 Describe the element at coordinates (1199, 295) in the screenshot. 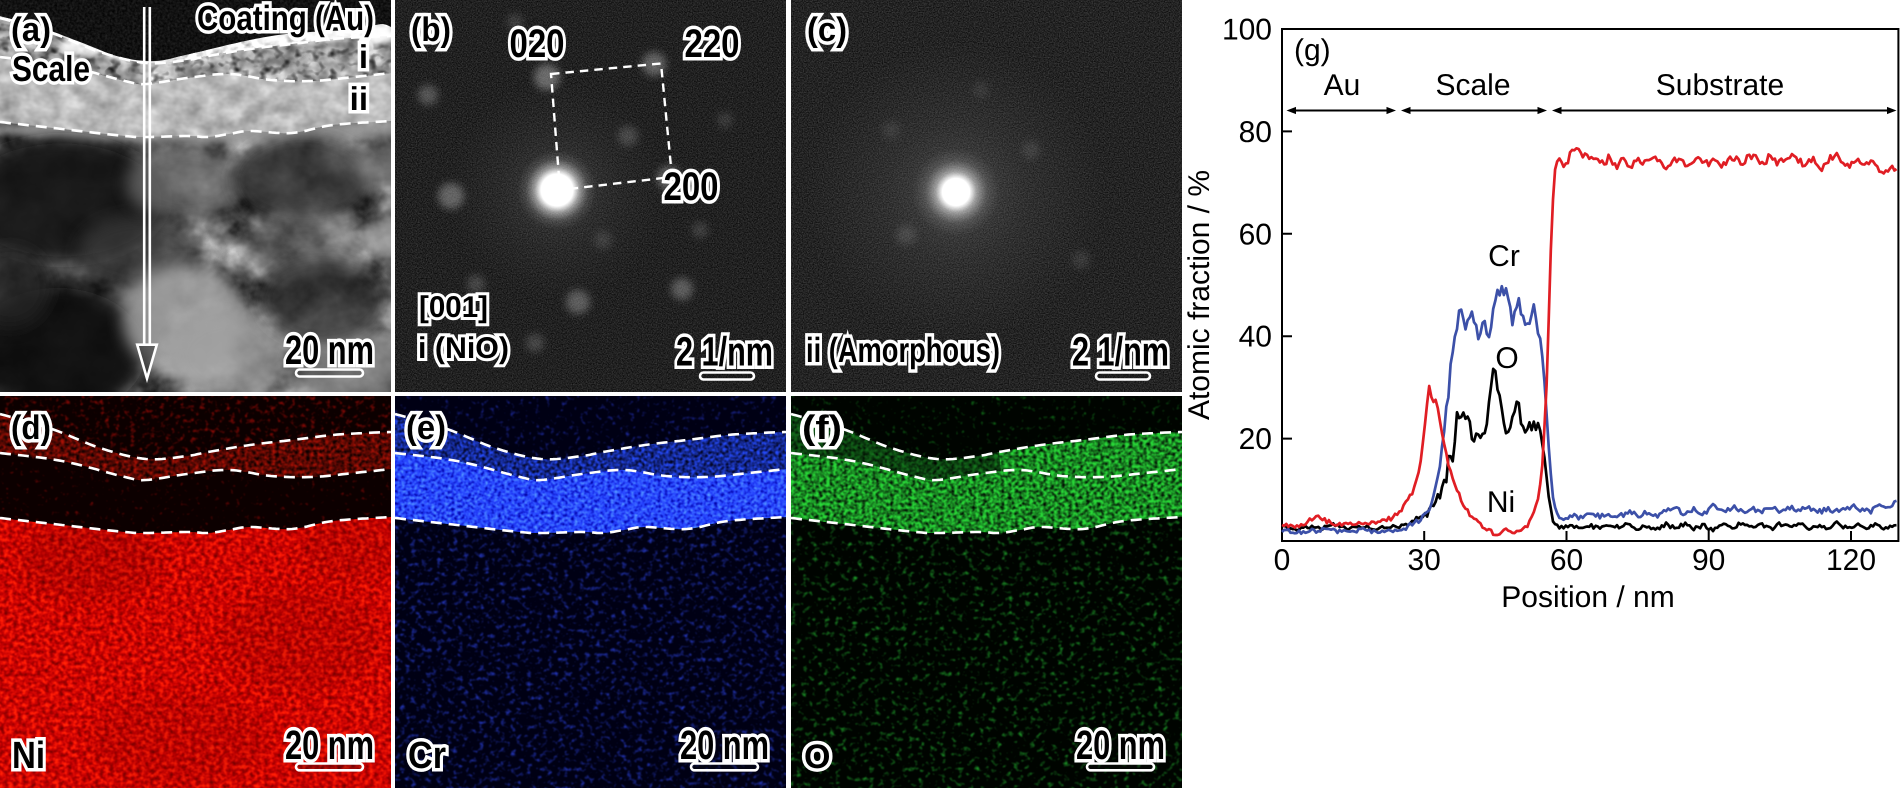

I see `svg-text: Atomic fraction / %` at that location.